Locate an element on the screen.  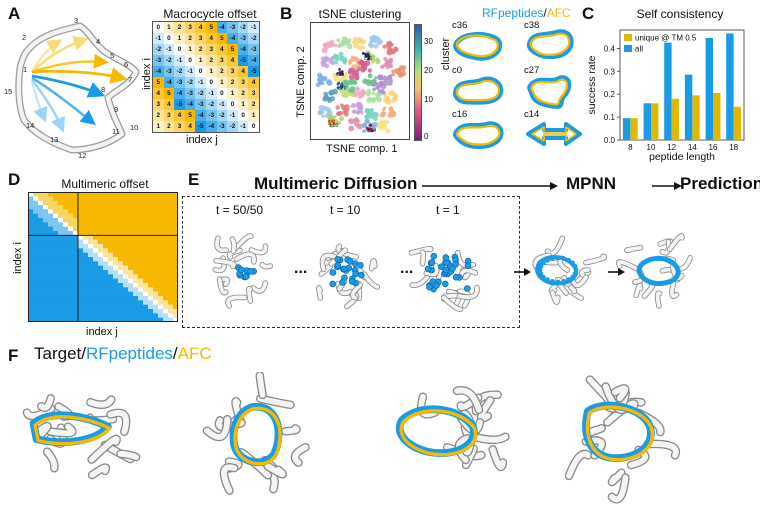
tsne-title: tSNE clustering is located at coordinates (360, 14).